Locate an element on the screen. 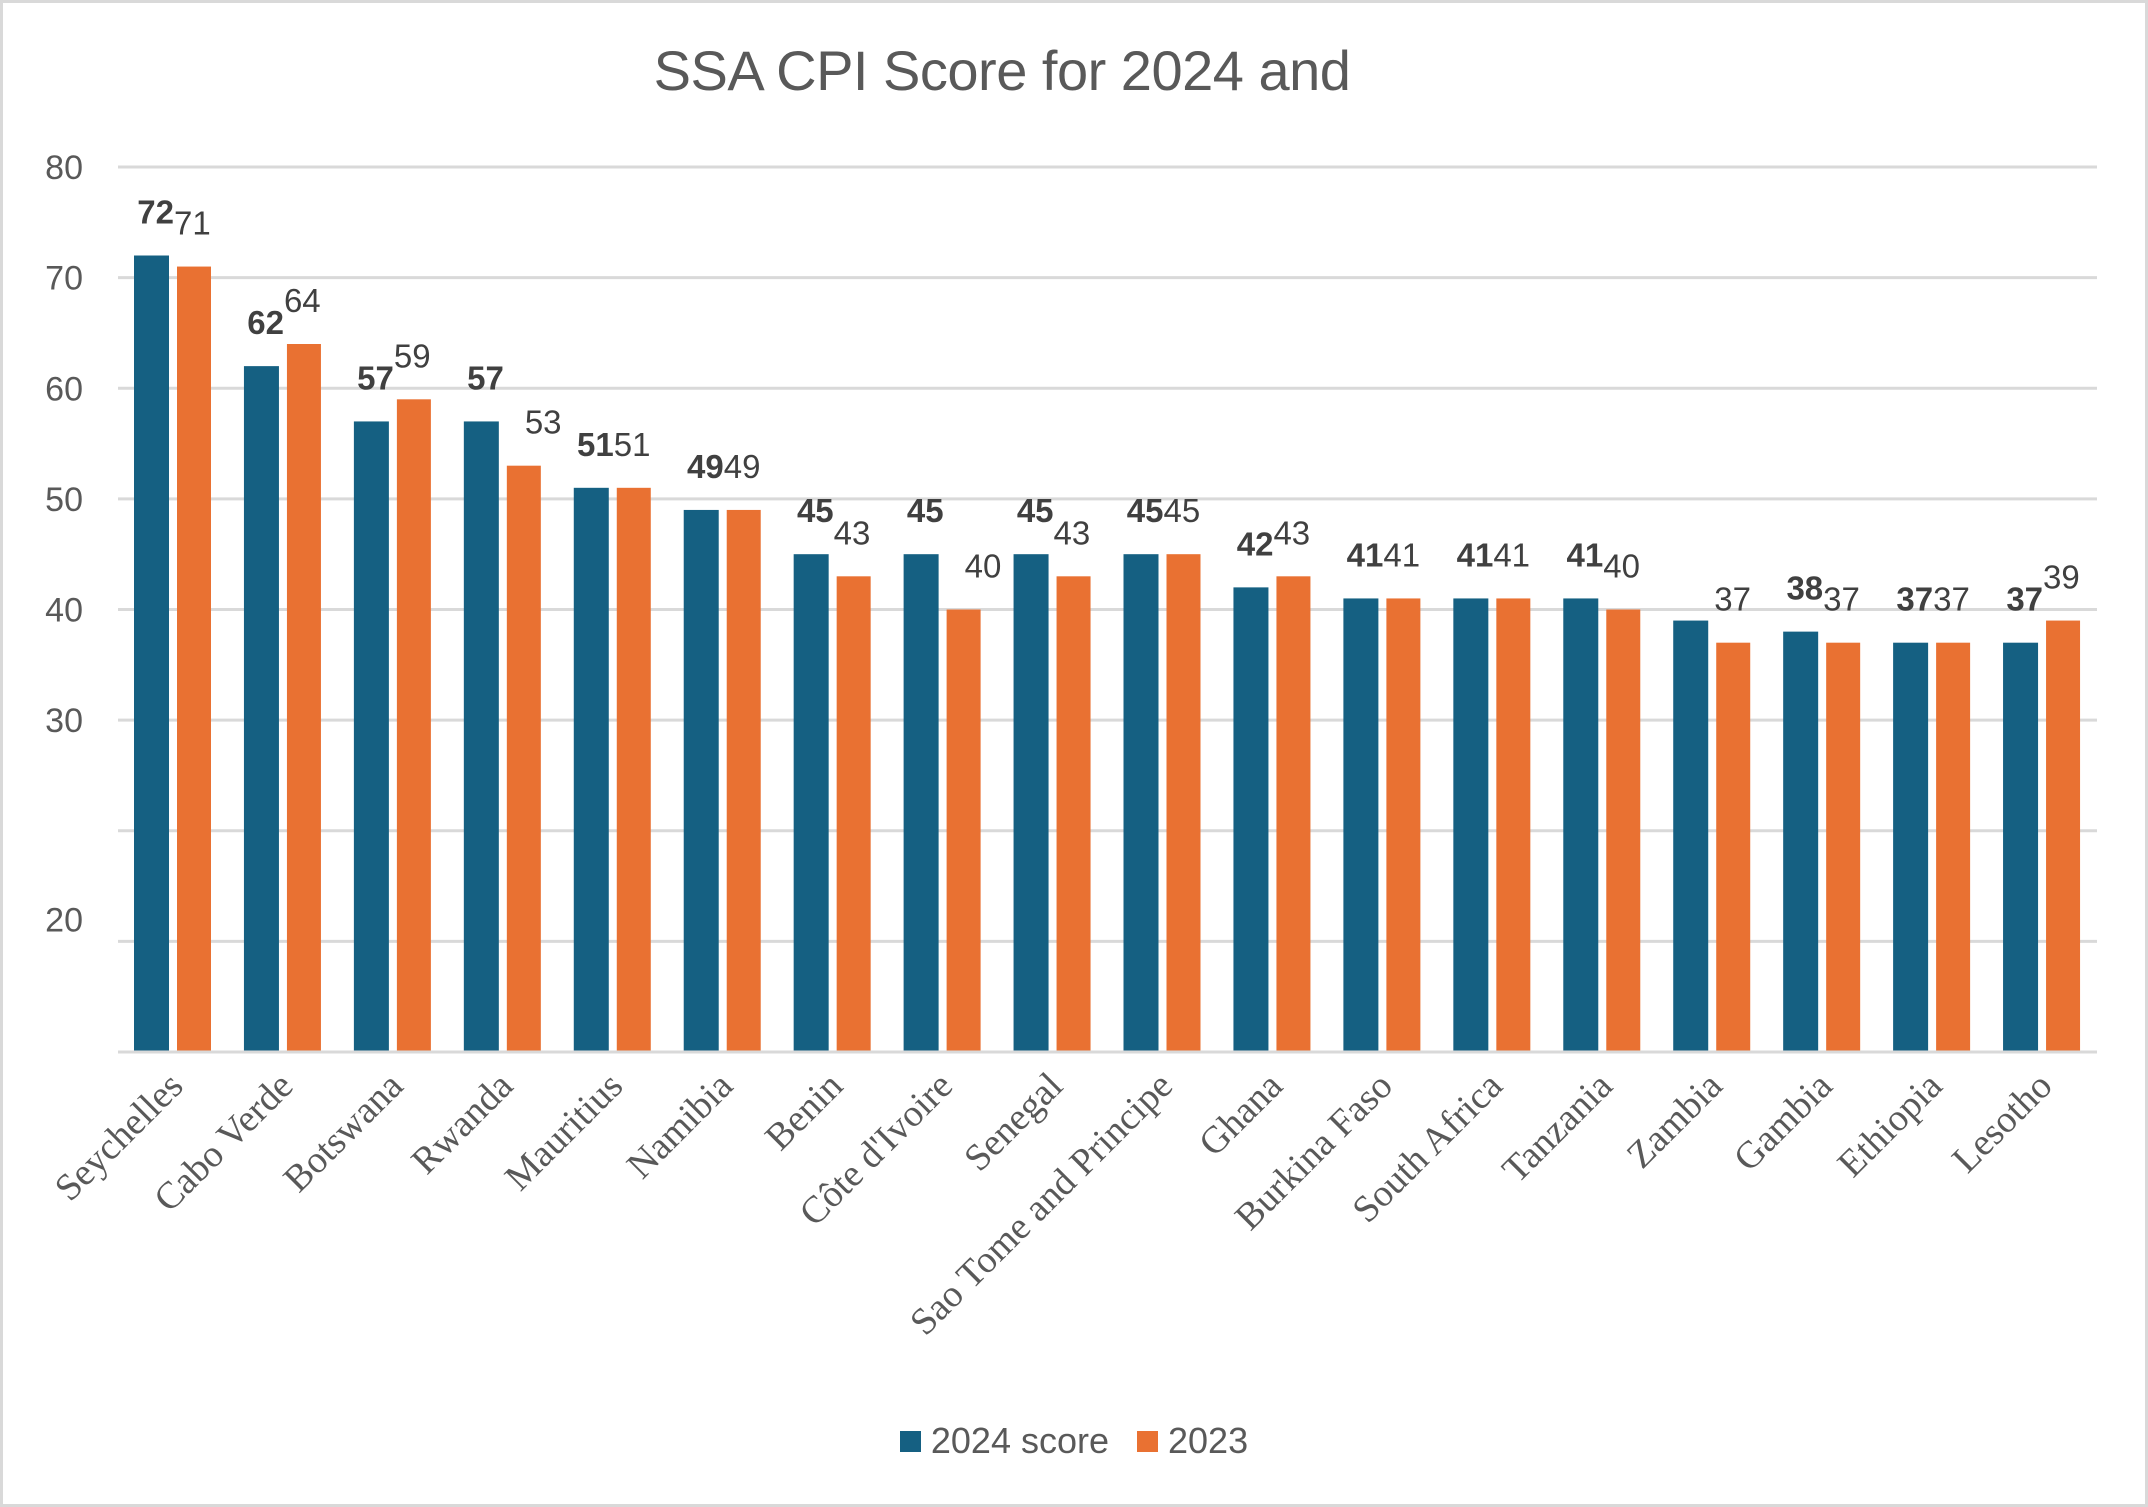  bar-2023-namibia is located at coordinates (743, 780).